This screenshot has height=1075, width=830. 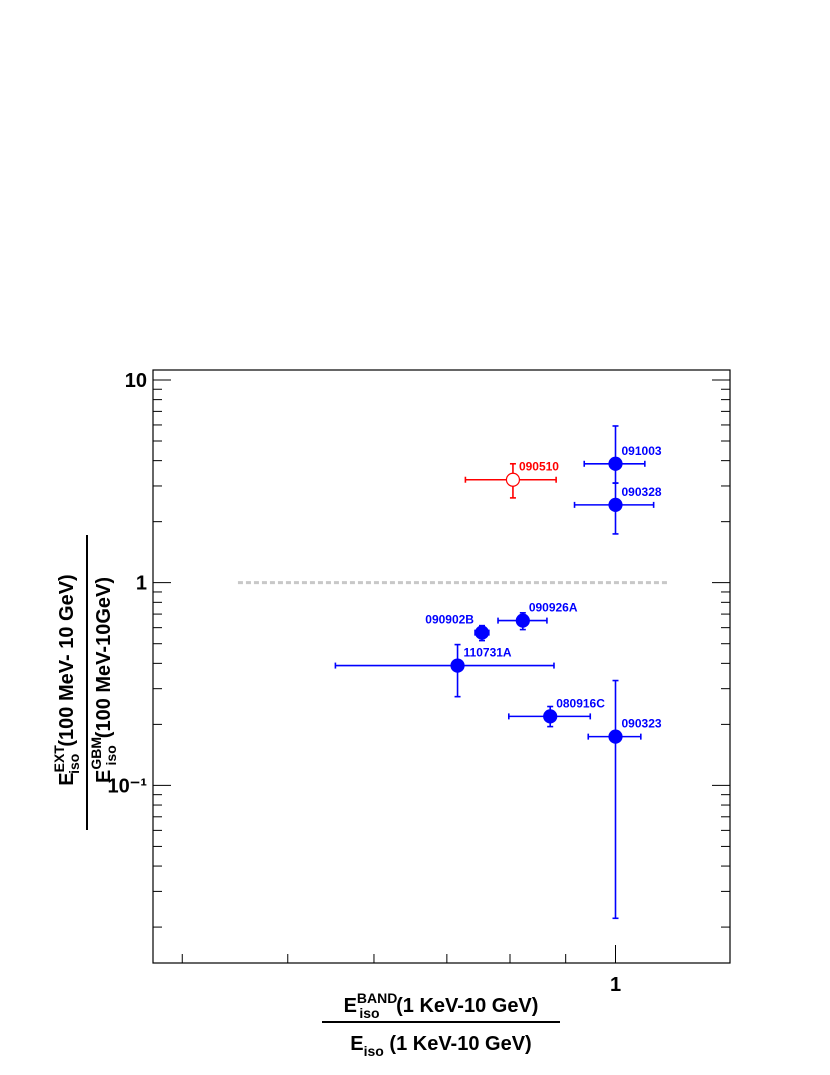 What do you see at coordinates (642, 451) in the screenshot?
I see `point-label: 091003` at bounding box center [642, 451].